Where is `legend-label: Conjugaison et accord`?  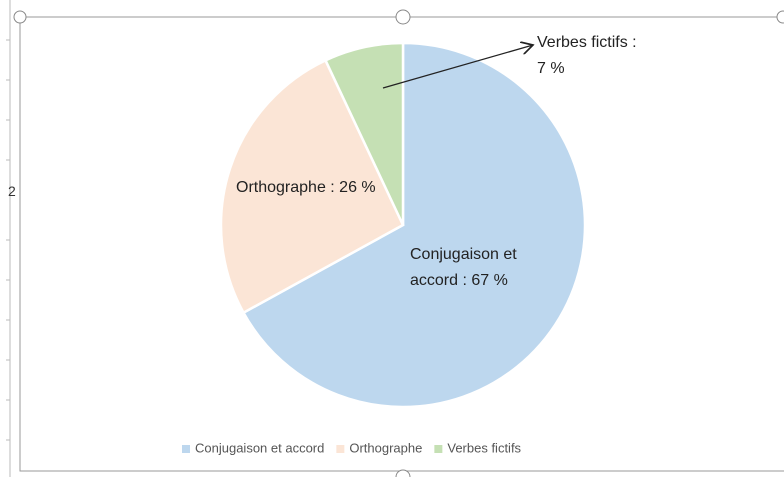
legend-label: Conjugaison et accord is located at coordinates (259, 447).